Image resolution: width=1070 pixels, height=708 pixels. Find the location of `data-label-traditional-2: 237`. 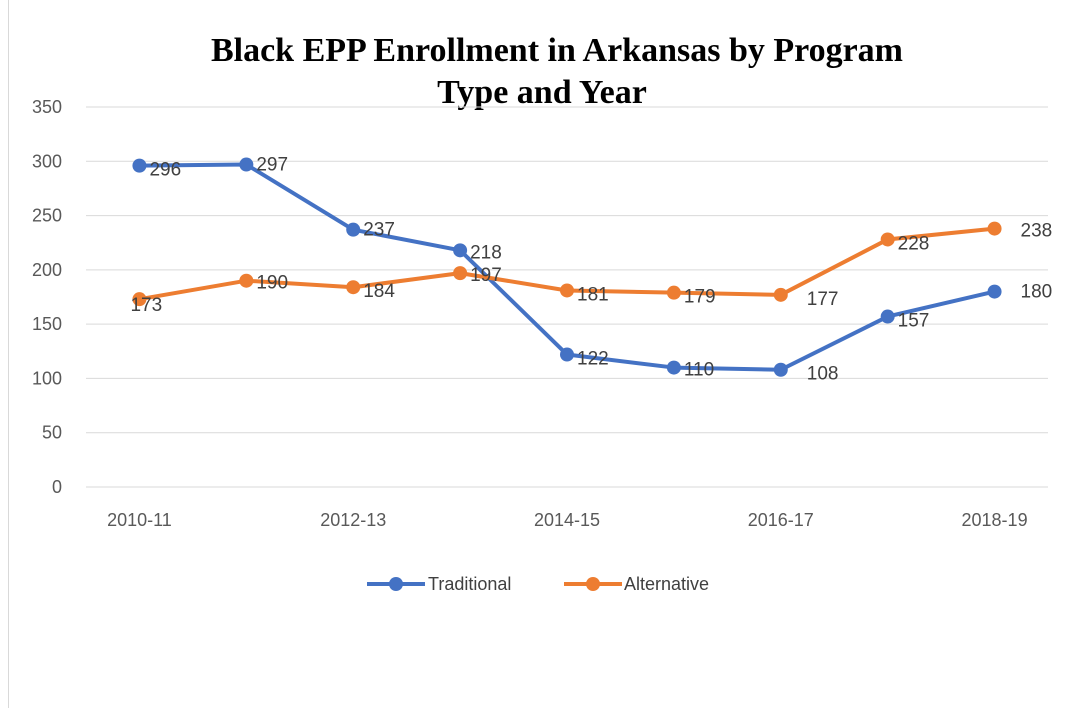

data-label-traditional-2: 237 is located at coordinates (379, 230).